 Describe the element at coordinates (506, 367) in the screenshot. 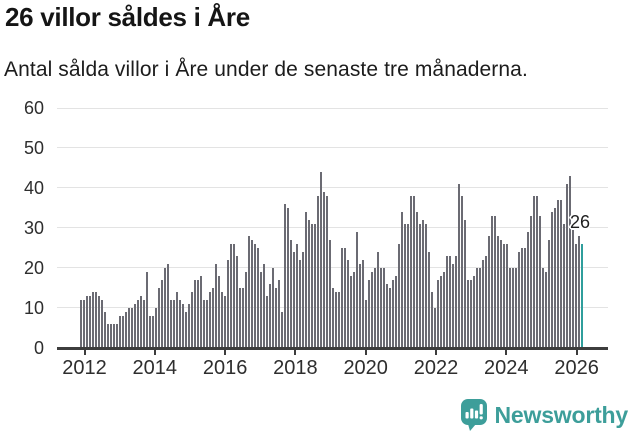

I see `x-axis-label: 2024` at that location.